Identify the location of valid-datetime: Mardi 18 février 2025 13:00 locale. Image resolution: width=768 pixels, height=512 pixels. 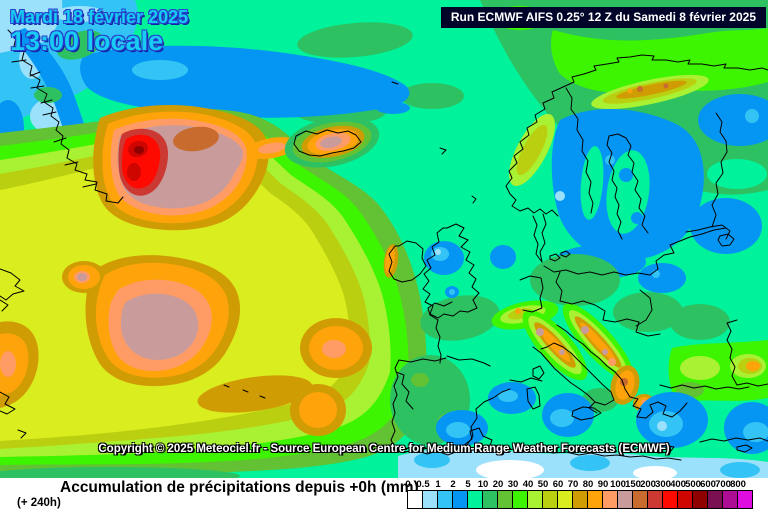
(99, 31).